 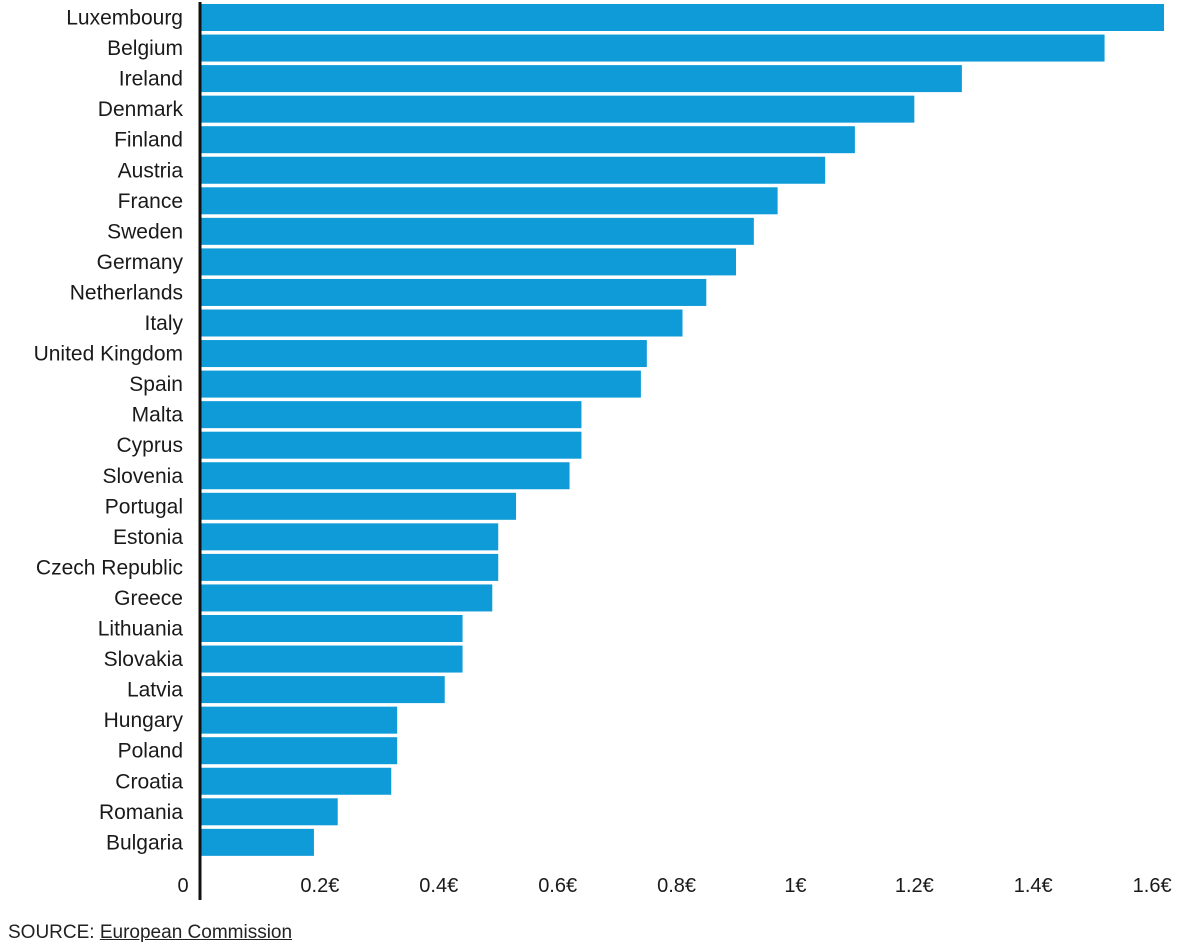 What do you see at coordinates (151, 170) in the screenshot?
I see `category-label: Austria` at bounding box center [151, 170].